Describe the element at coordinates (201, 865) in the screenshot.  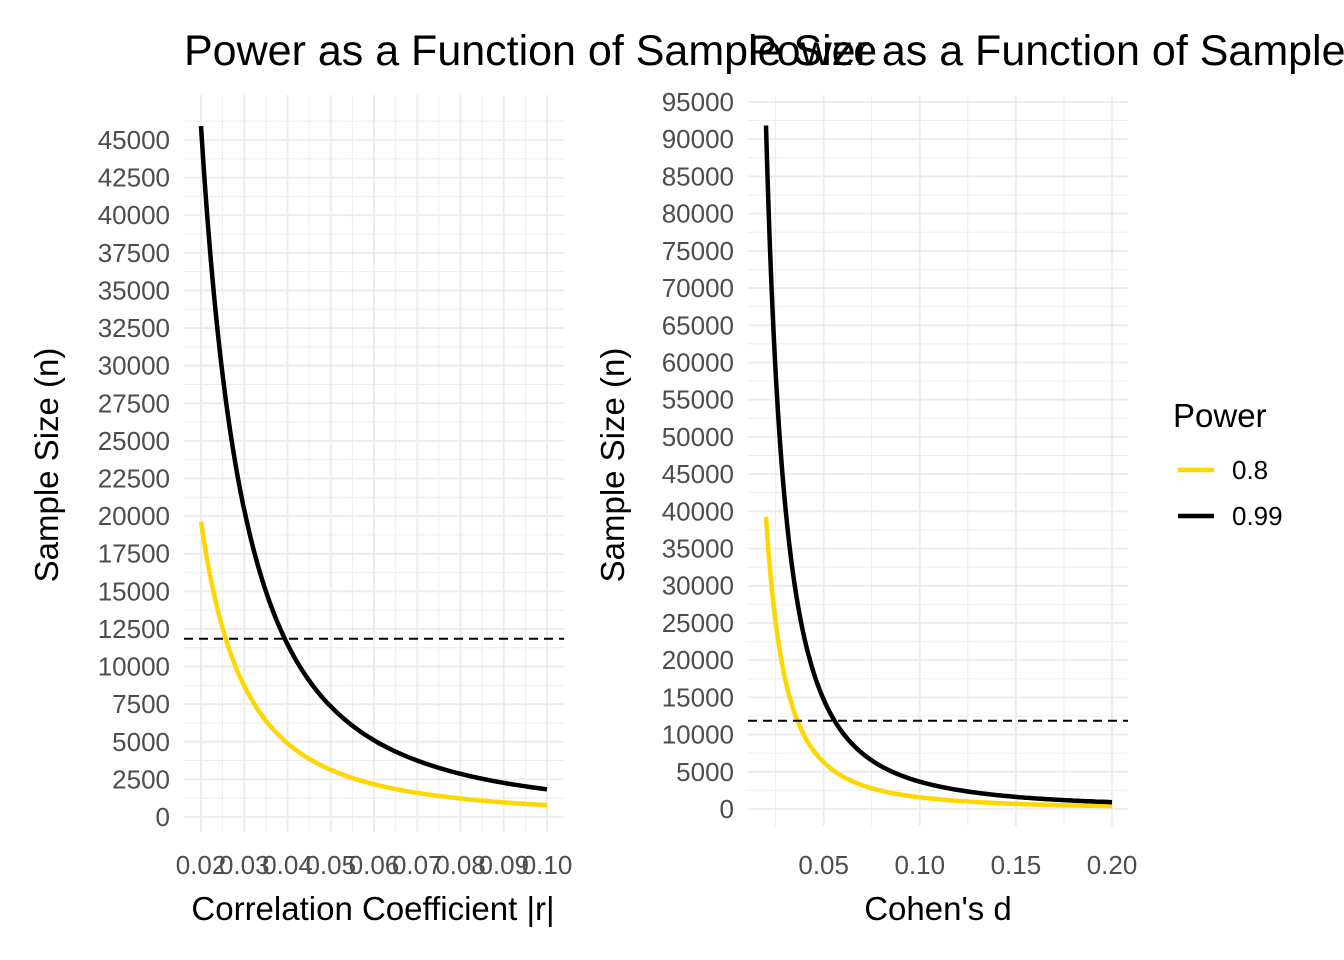
I see `x-tick-label: 0.02` at that location.